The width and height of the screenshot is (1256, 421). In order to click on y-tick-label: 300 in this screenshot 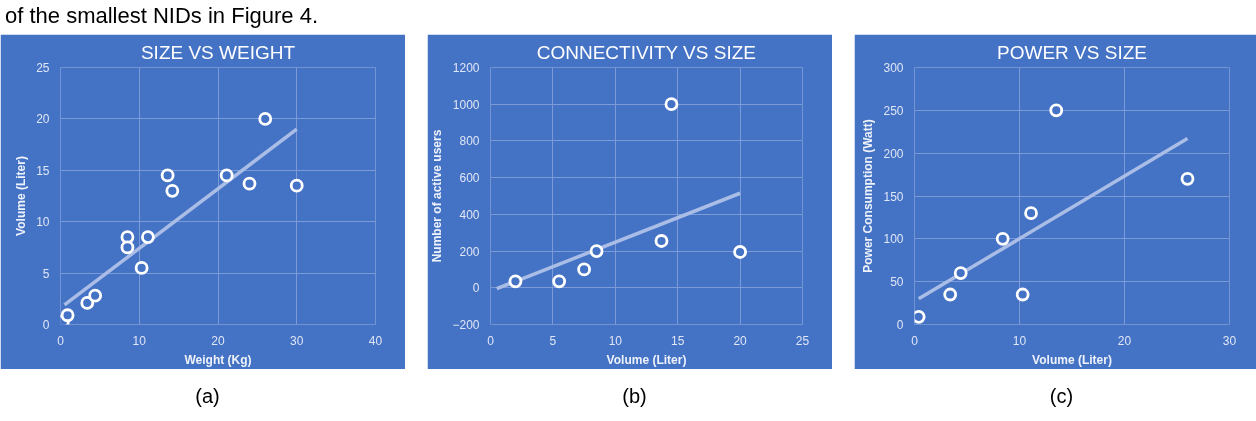, I will do `click(893, 68)`.